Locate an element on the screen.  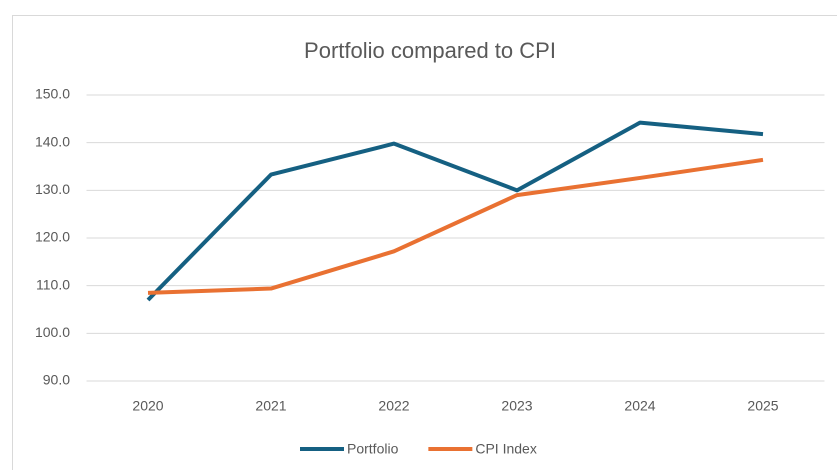
y-tick-label: 130.0 is located at coordinates (52, 189).